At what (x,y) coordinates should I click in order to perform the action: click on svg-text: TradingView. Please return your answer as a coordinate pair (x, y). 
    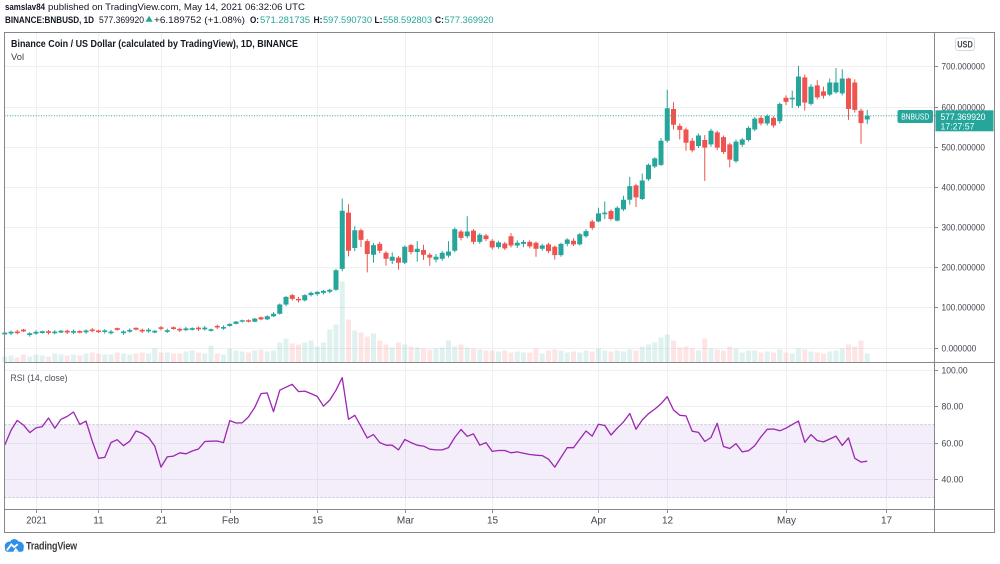
    Looking at the image, I should click on (52, 546).